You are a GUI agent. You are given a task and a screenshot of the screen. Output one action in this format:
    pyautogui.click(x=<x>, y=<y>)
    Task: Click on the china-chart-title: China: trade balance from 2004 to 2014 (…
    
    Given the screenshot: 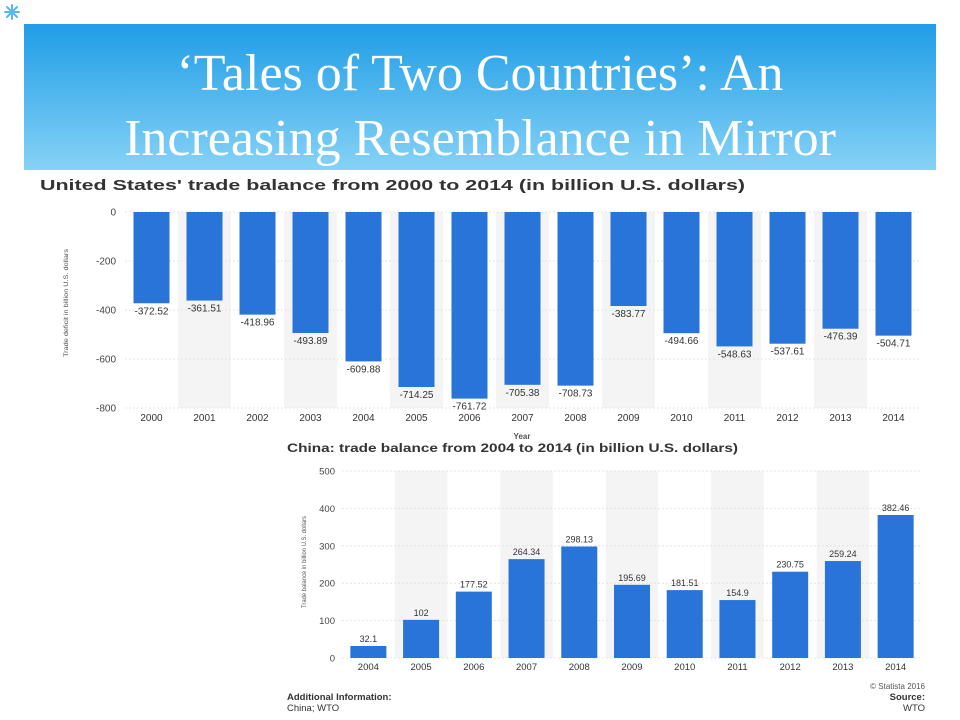 What is the action you would take?
    pyautogui.click(x=512, y=448)
    